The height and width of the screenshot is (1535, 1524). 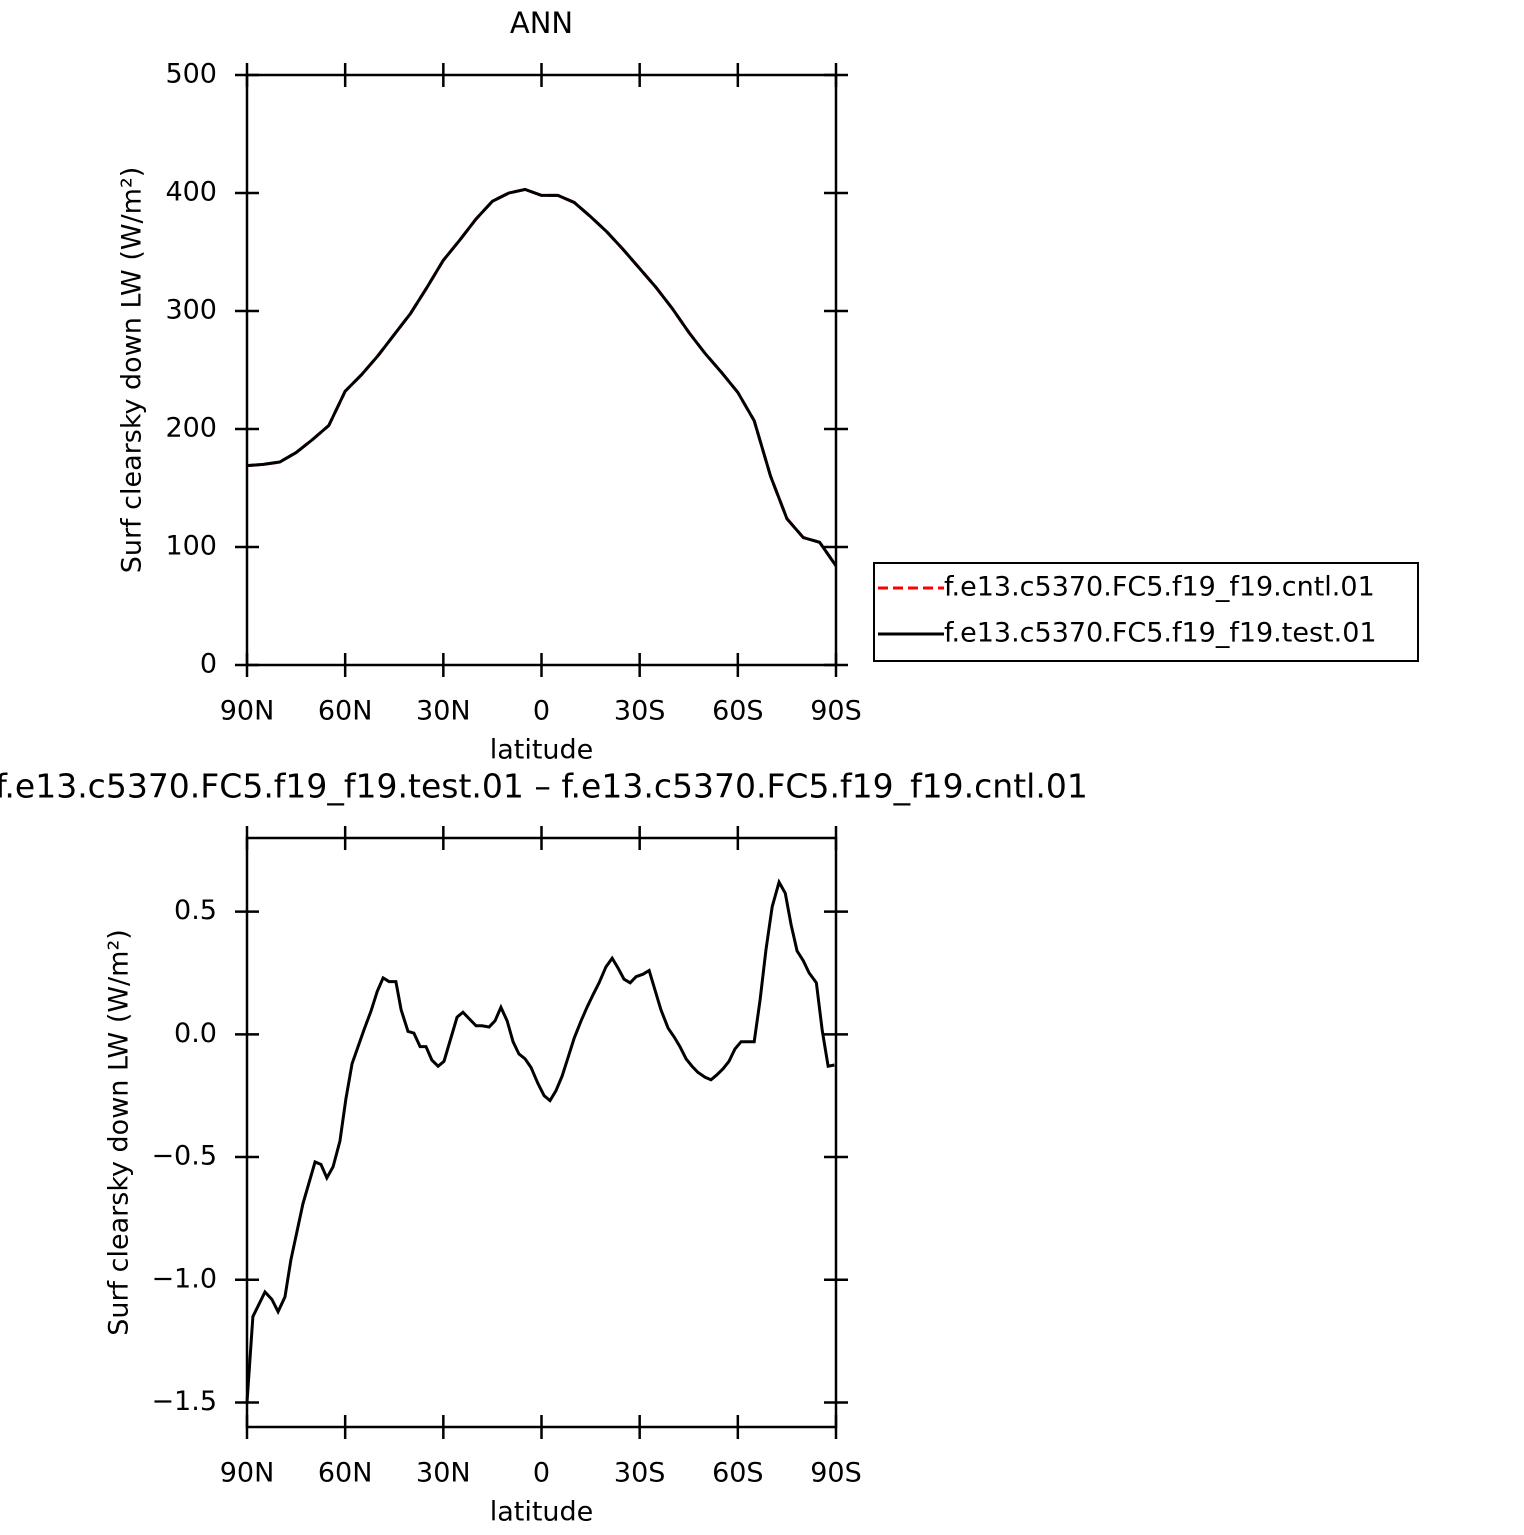 I want to click on y-tick-label: 0.0, so click(x=195, y=1033).